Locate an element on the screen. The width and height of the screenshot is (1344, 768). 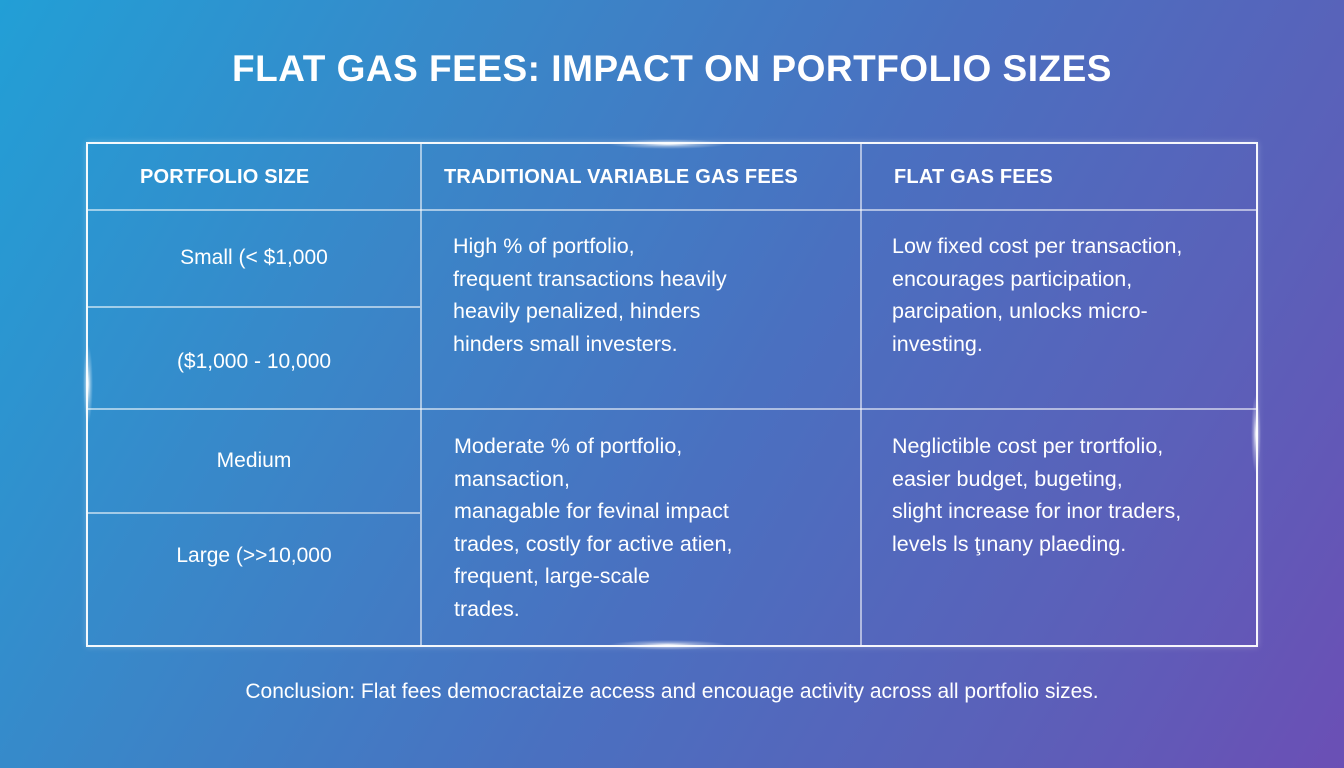
description-line: managable for fevinal impact is located at coordinates (591, 511).